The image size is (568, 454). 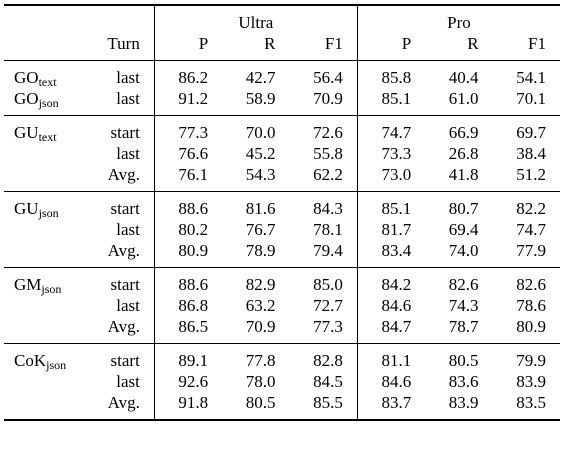 I want to click on pro-f1-cell: 83.9, so click(x=531, y=381).